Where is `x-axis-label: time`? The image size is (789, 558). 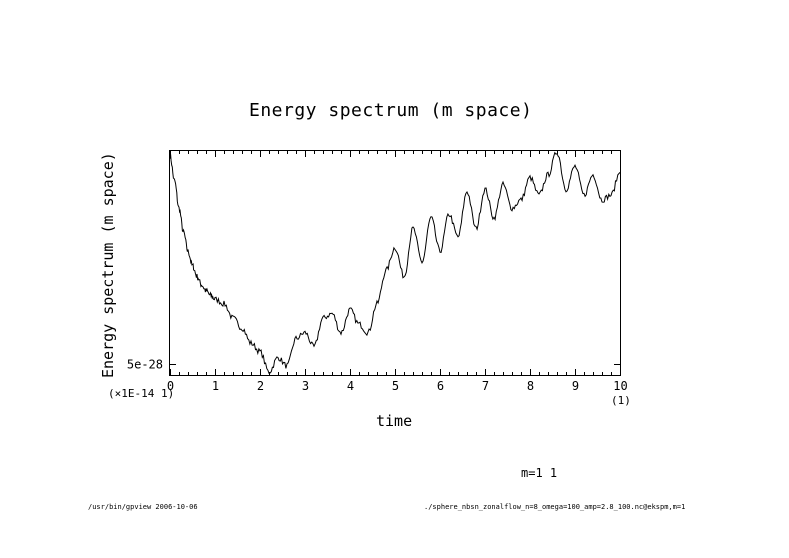 x-axis-label: time is located at coordinates (394, 421).